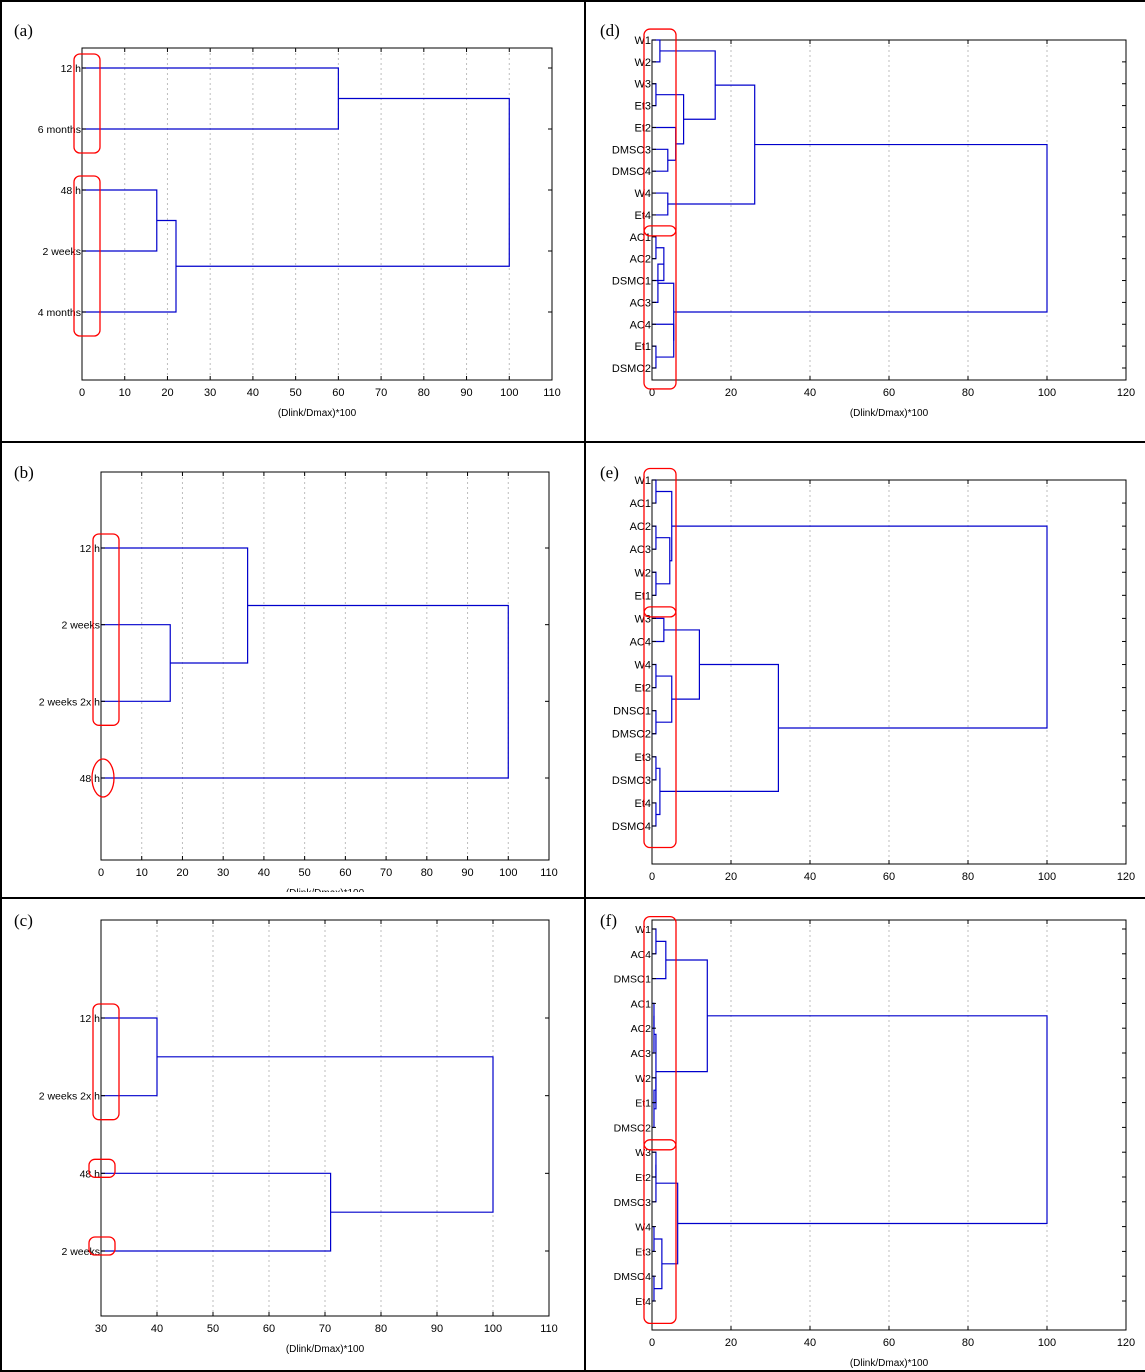 This screenshot has width=1145, height=1372. I want to click on leaf-label: 4 months, so click(59, 313).